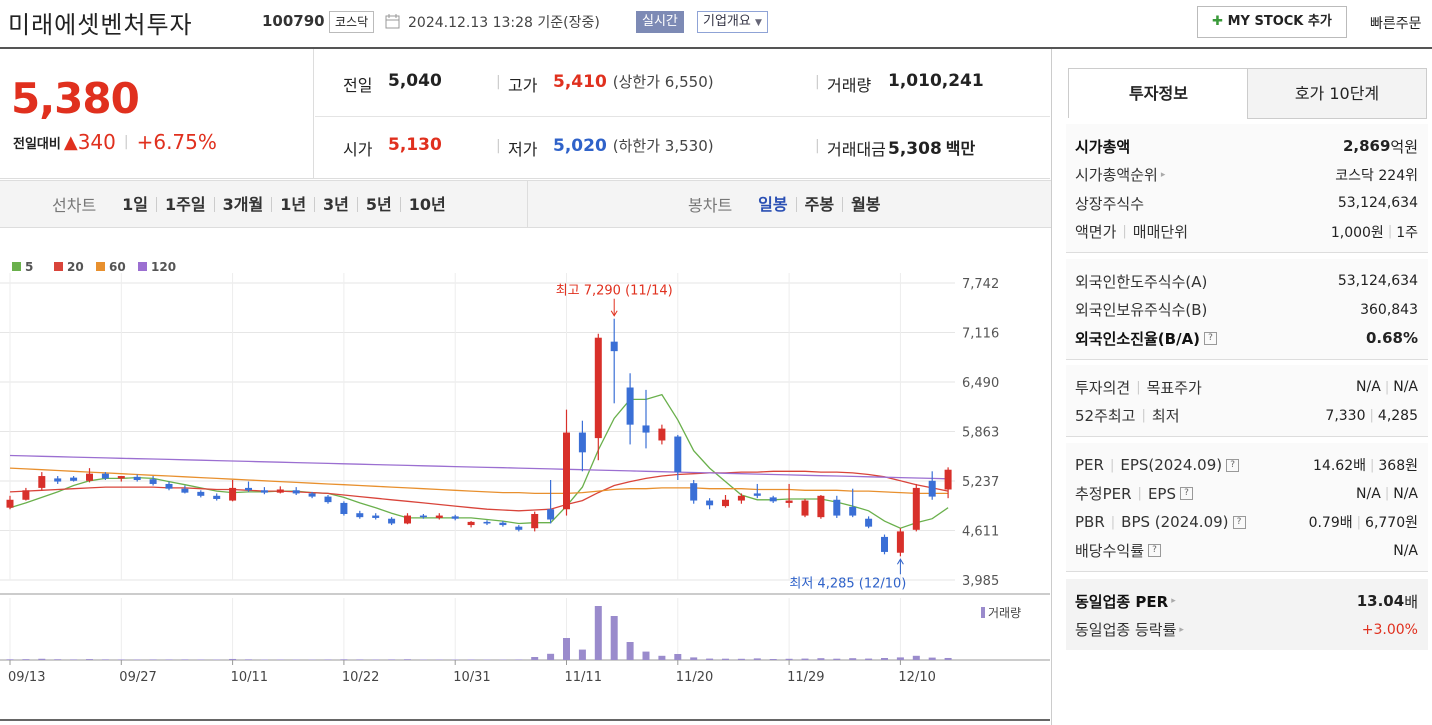 The image size is (1432, 725). I want to click on y-tick-label: 5,237, so click(980, 482).